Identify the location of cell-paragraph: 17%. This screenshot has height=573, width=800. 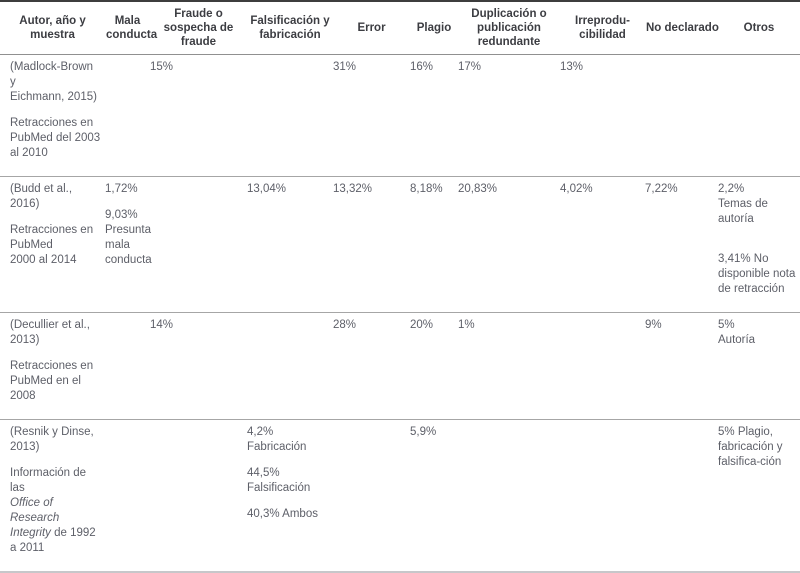
(470, 67).